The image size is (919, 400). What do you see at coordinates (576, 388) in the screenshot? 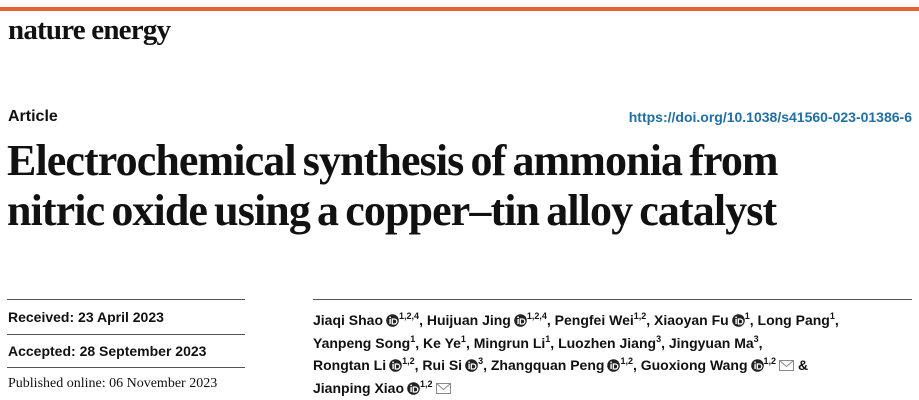
I see `author-line: Jianping Xiao 1,2` at bounding box center [576, 388].